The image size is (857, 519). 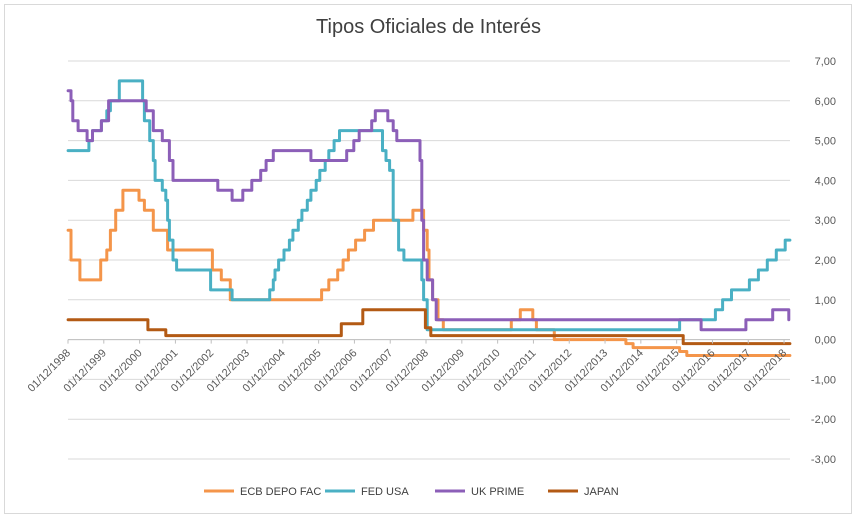 What do you see at coordinates (825, 62) in the screenshot?
I see `y-tick-label: 7,00` at bounding box center [825, 62].